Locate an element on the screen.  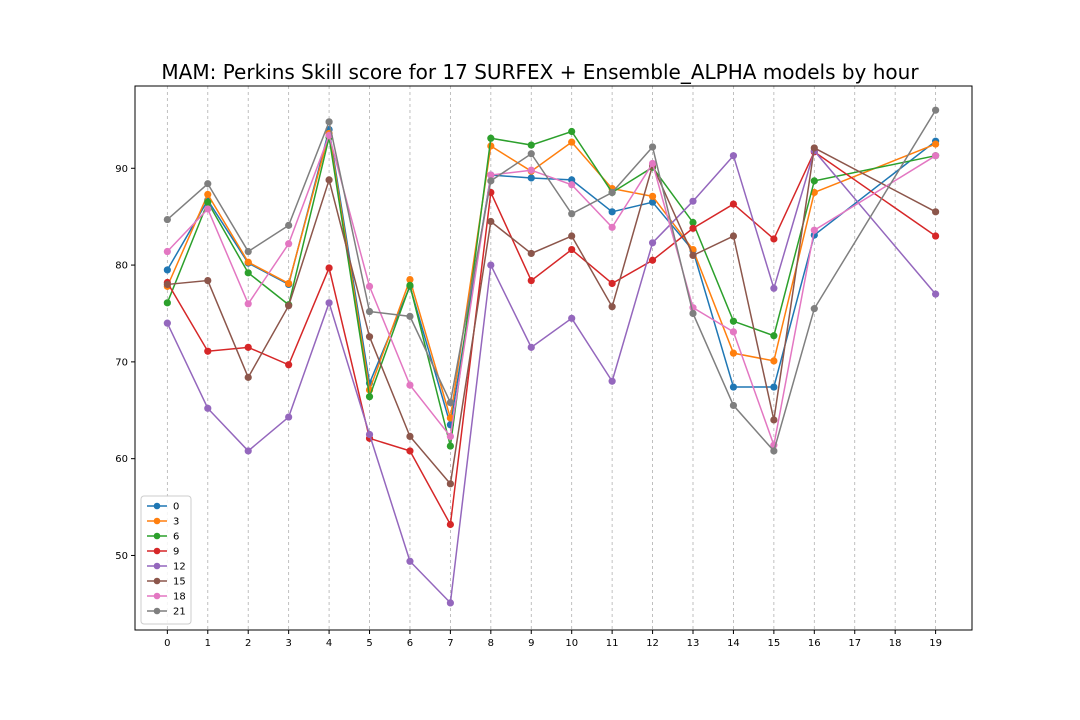
x-tick-label: 1 is located at coordinates (208, 643).